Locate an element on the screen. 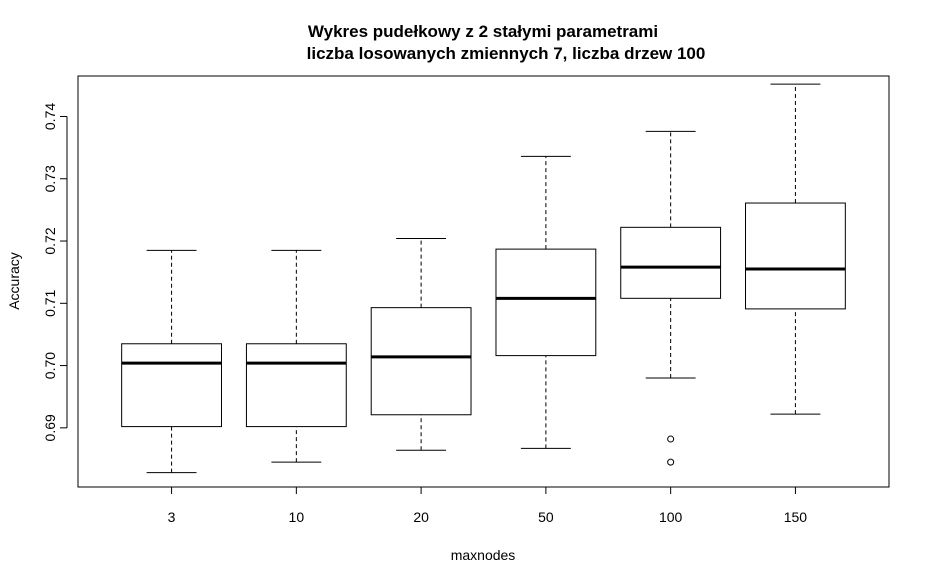 The width and height of the screenshot is (930, 585). y-axis: 0.69 0.70 0.71 0.72 0.73 0.74 is located at coordinates (55, 272).